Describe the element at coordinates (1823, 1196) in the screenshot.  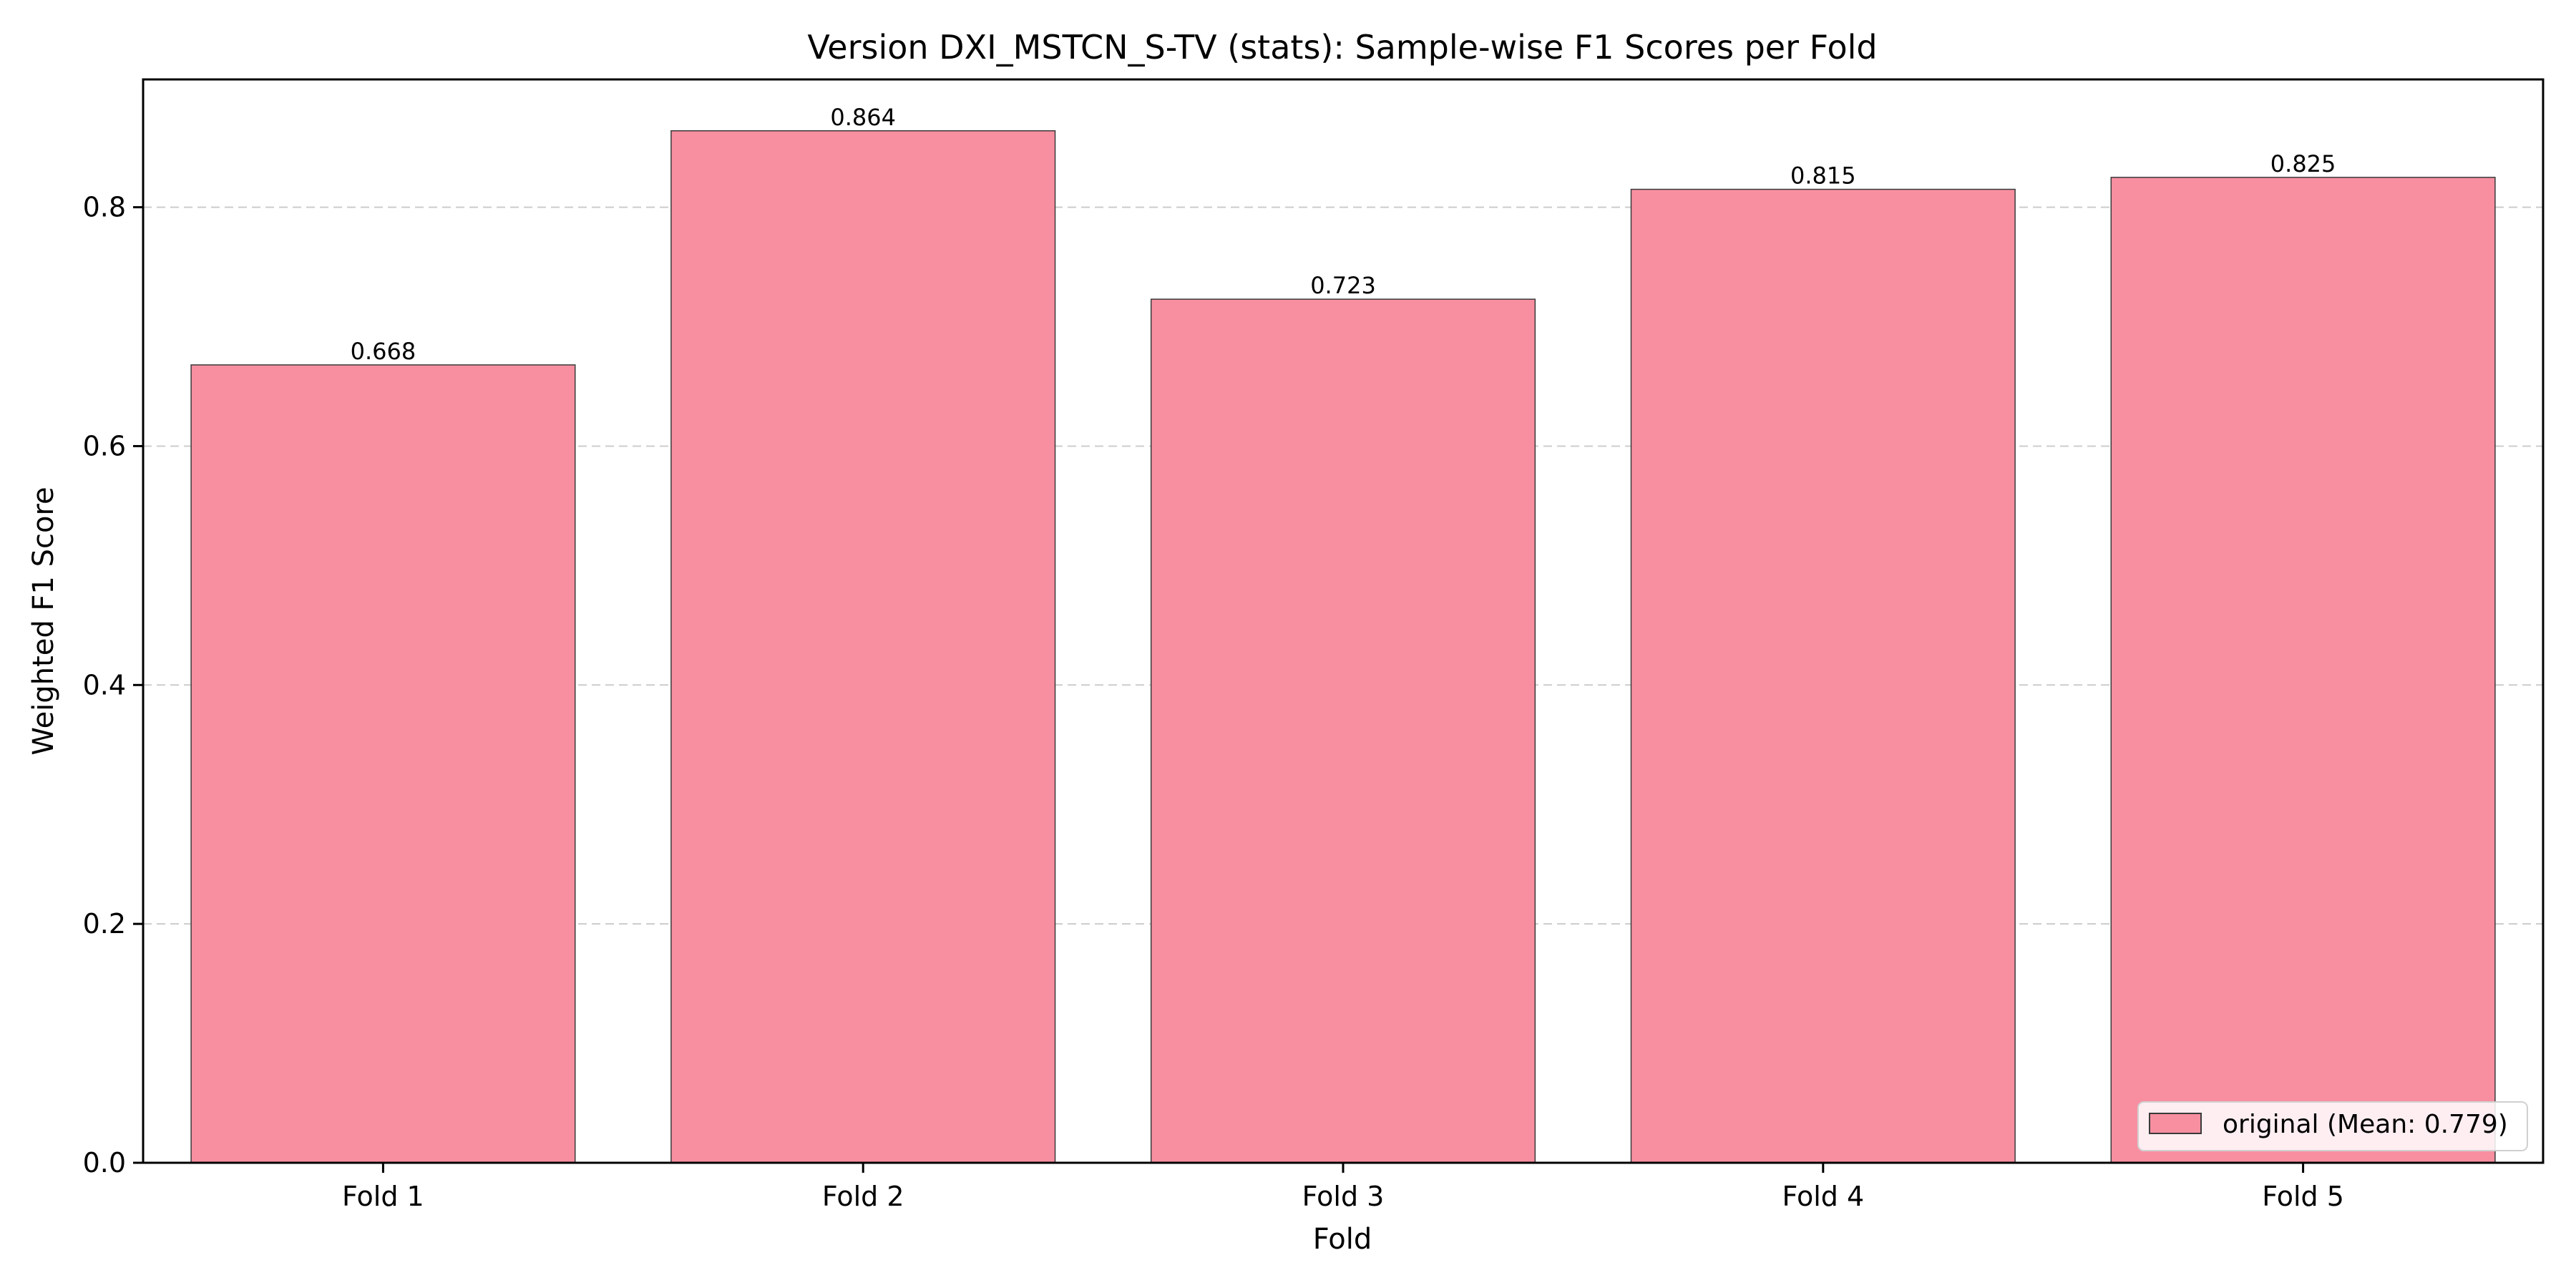
I see `x-tick-label: Fold 4` at that location.